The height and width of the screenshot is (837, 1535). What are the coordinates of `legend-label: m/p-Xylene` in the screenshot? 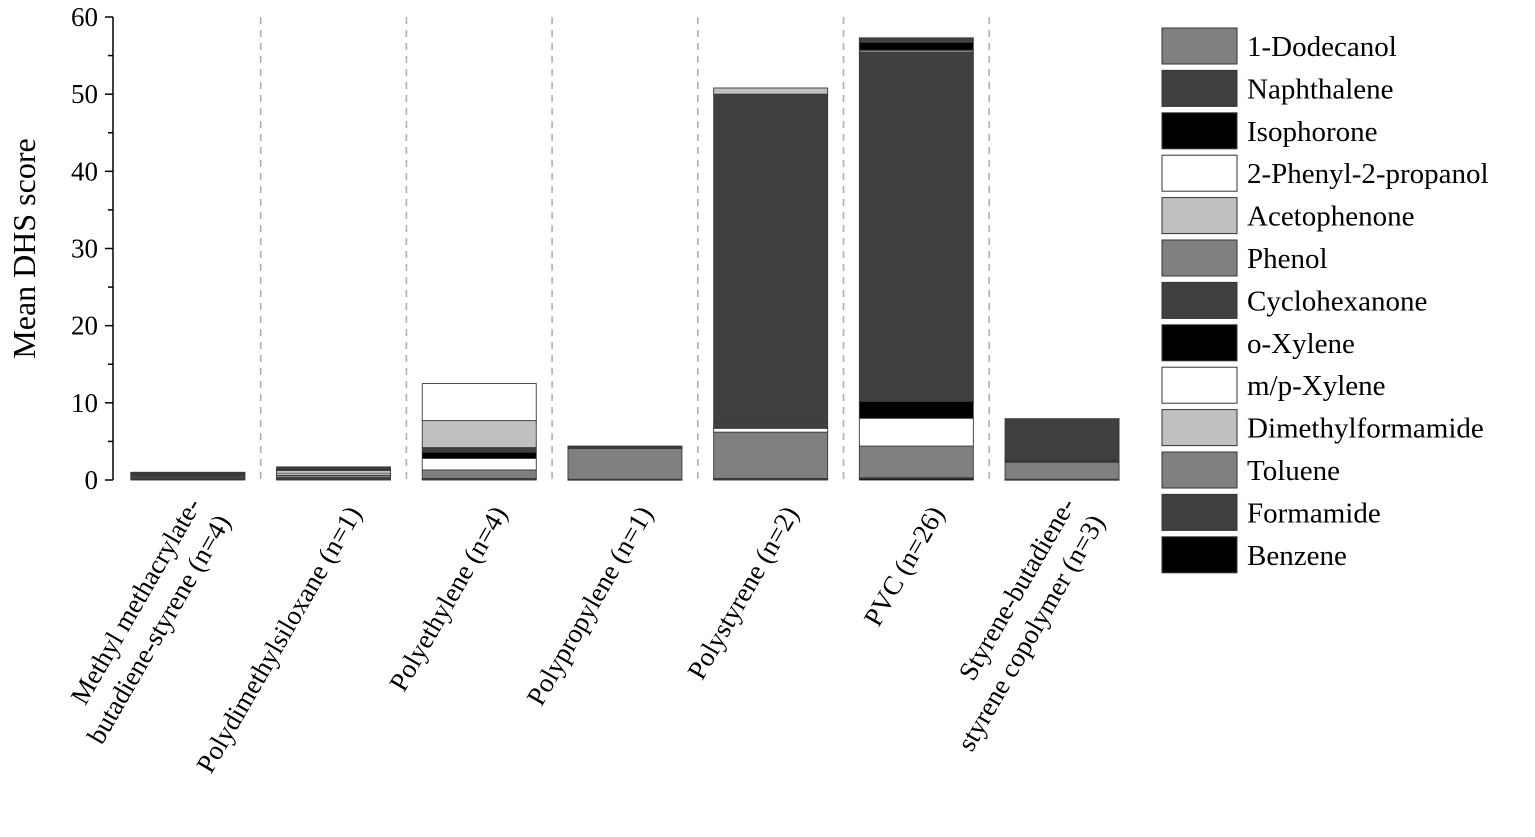 It's located at (1316, 386).